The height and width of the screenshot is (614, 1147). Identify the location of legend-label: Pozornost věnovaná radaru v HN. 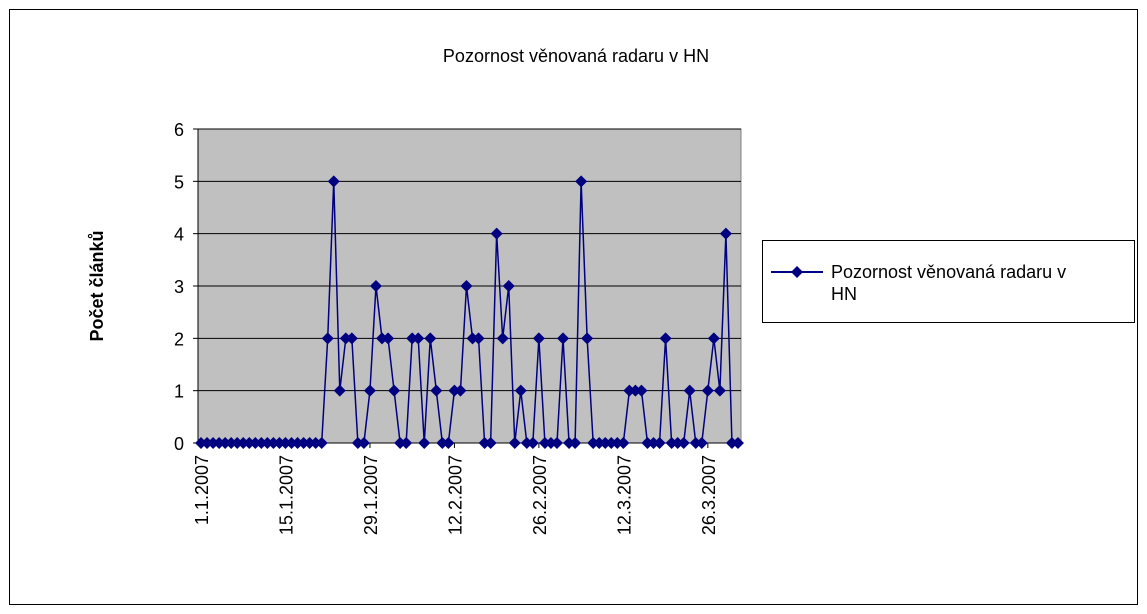
(949, 283).